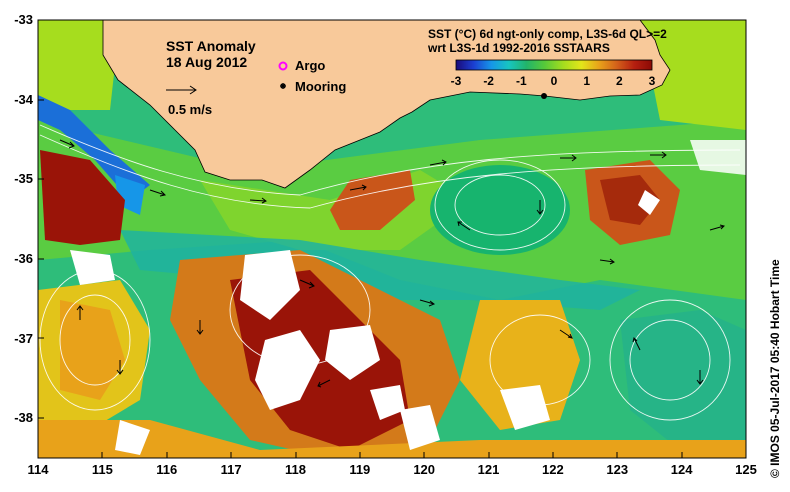 The height and width of the screenshot is (492, 790). I want to click on mooring-icon, so click(283, 86).